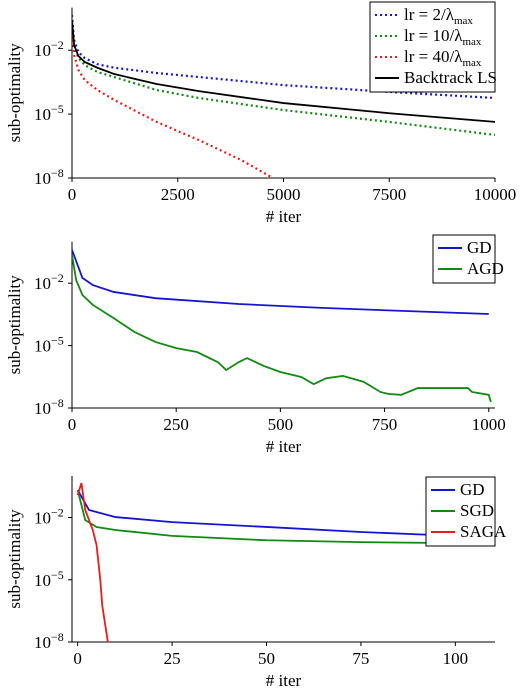  Describe the element at coordinates (176, 424) in the screenshot. I see `x-tick-label: 250` at that location.